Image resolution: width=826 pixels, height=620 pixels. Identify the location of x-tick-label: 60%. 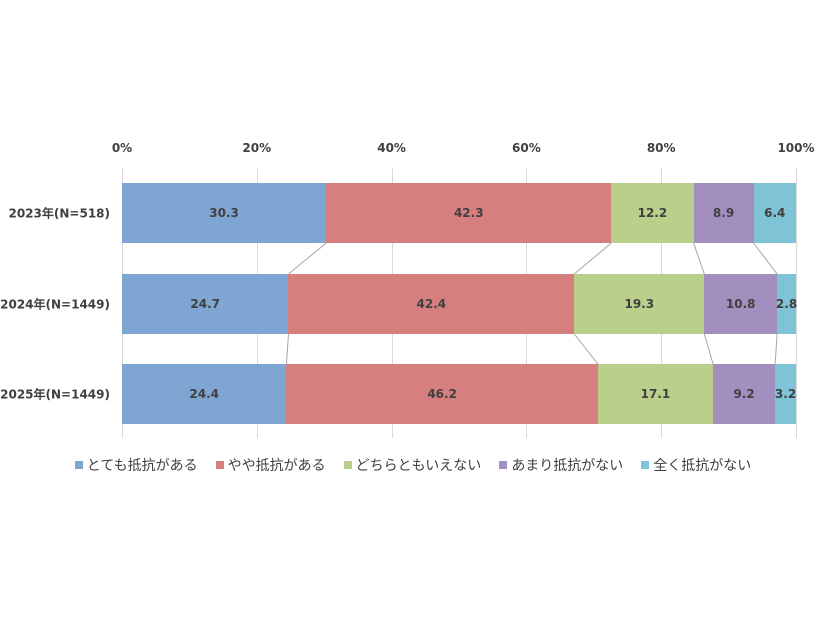
(526, 148).